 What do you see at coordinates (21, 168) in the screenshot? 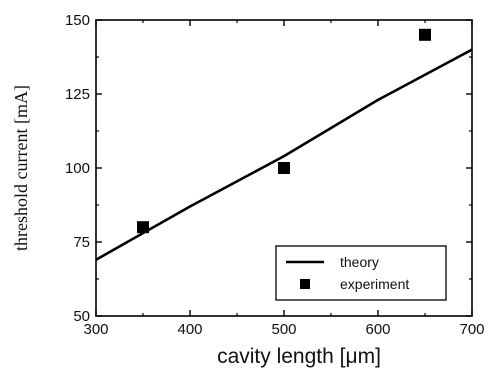
I see `y-axis-label: threshold current [mA]` at bounding box center [21, 168].